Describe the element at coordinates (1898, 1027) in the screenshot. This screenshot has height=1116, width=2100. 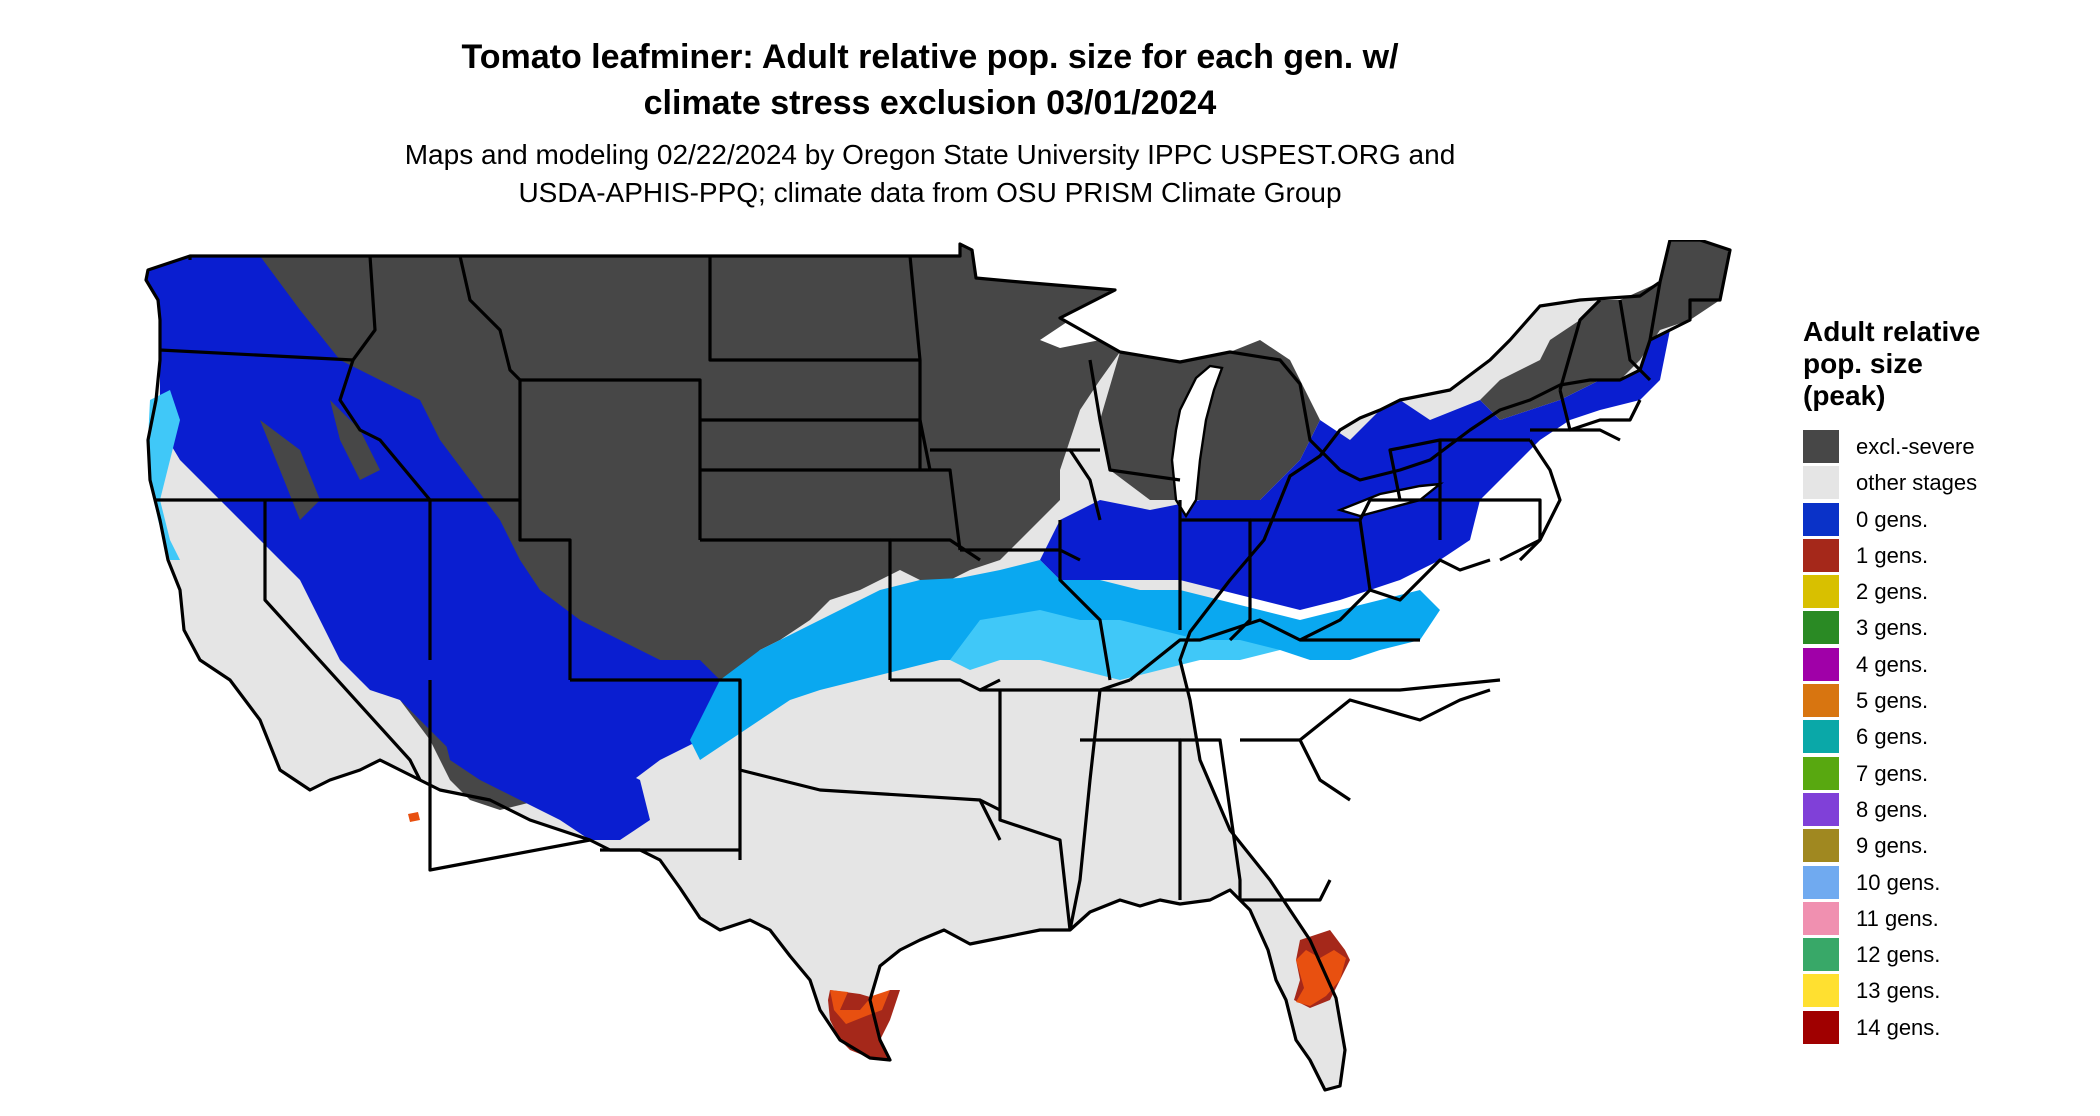
I see `legend-label: 14 gens.` at that location.